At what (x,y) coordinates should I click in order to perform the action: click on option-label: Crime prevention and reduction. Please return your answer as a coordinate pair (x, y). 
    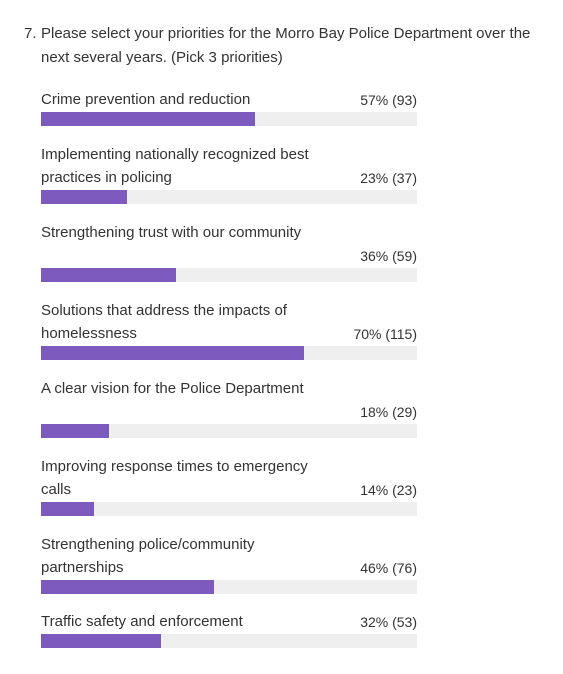
    Looking at the image, I should click on (146, 99).